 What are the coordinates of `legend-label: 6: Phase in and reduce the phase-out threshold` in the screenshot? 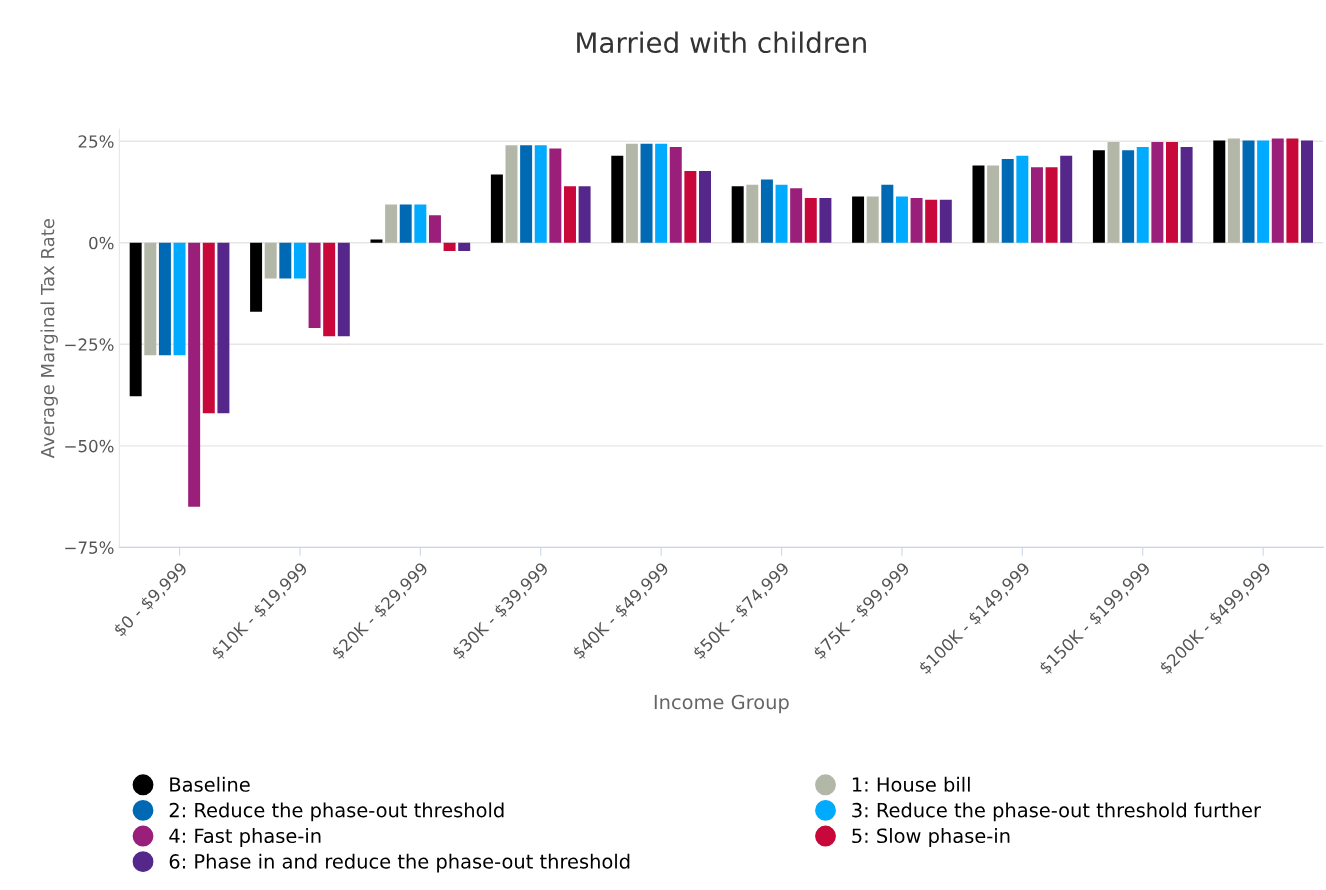 It's located at (399, 863).